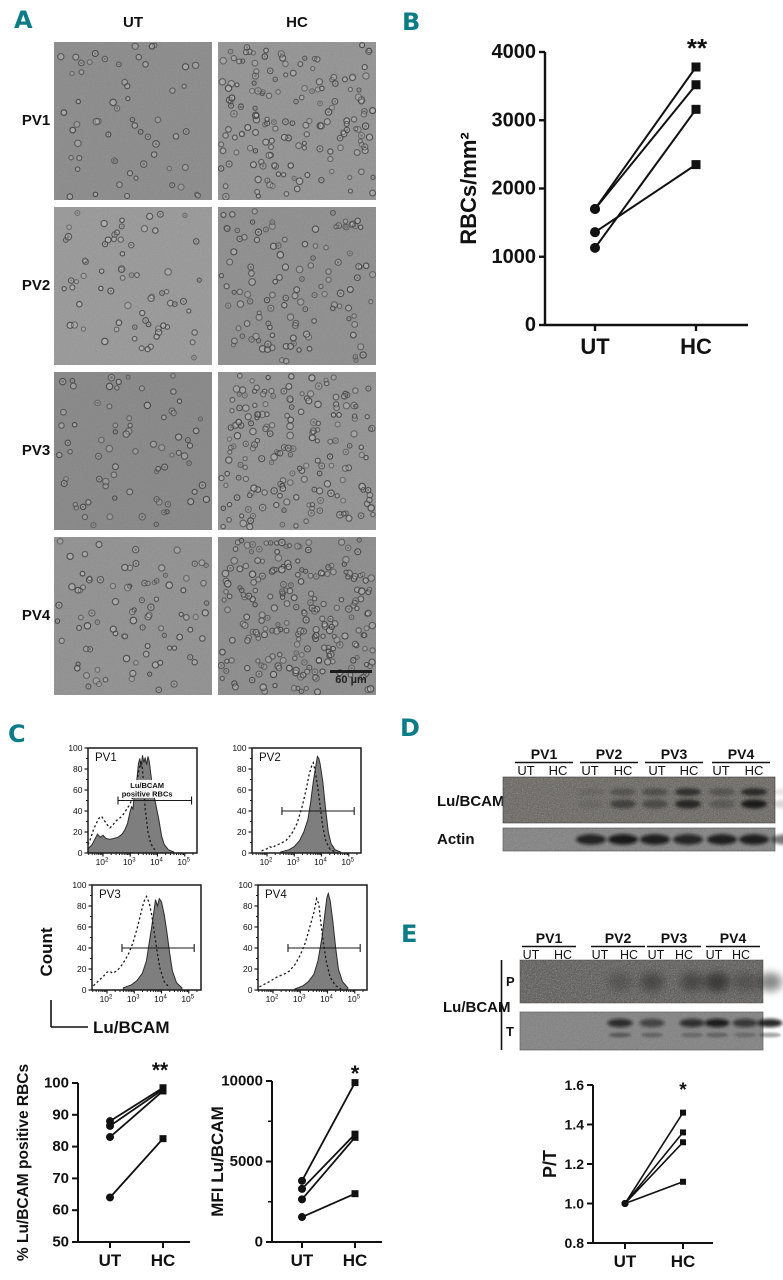 This screenshot has width=783, height=1280. What do you see at coordinates (510, 1031) in the screenshot?
I see `strip-label-t: T` at bounding box center [510, 1031].